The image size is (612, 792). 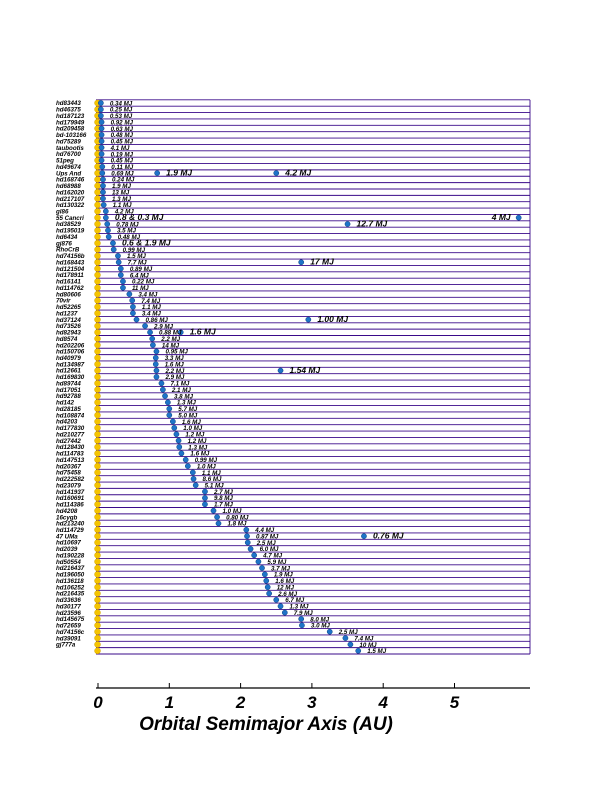 I want to click on star-name-label: hd49674, so click(x=68, y=167).